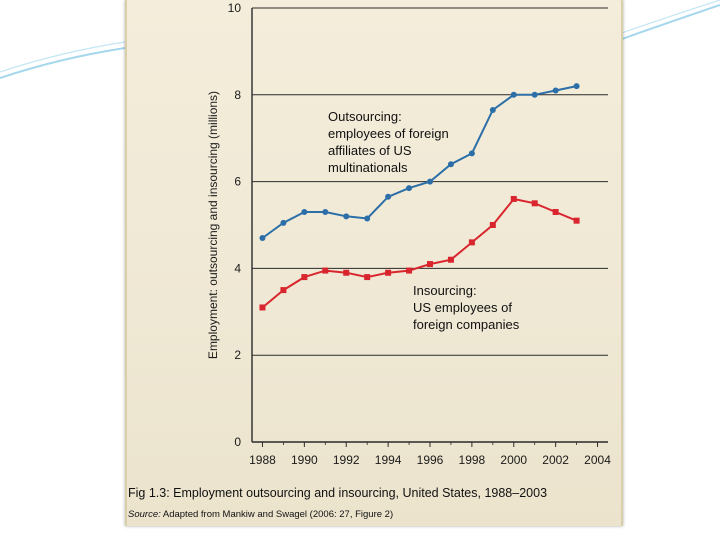  I want to click on annotation-insourcing-line-3: foreign companies, so click(466, 324).